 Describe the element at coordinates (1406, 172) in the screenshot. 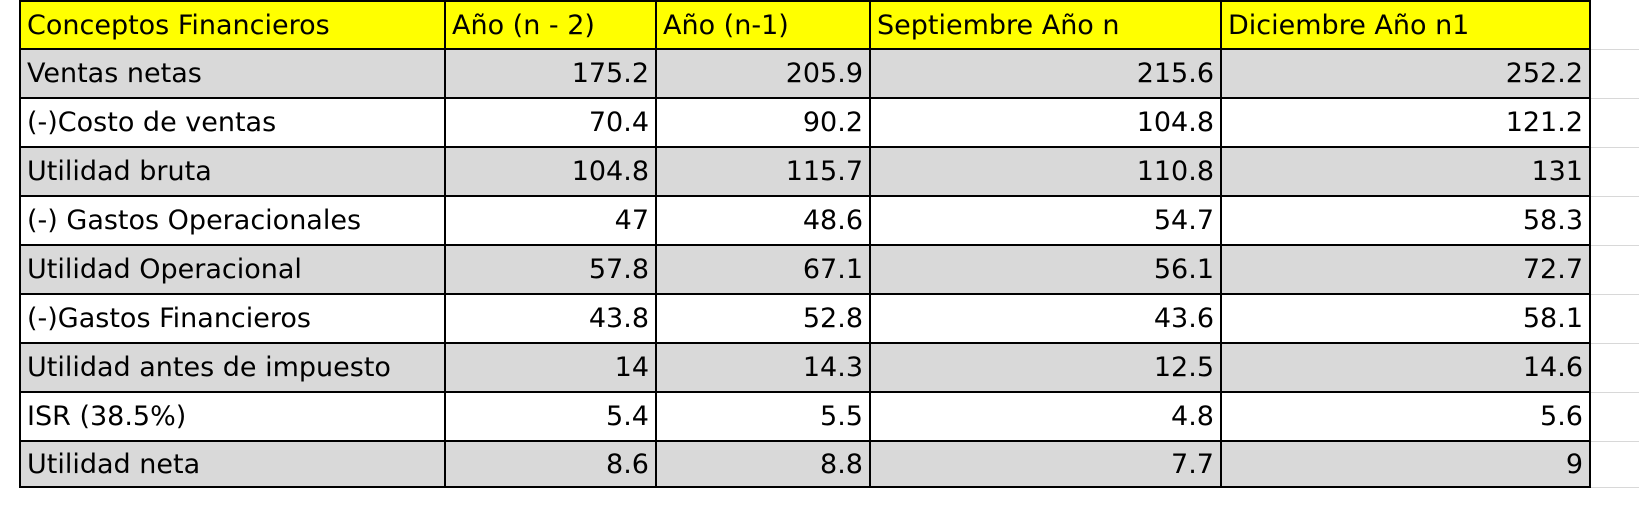

I see `value-cell: 131` at that location.